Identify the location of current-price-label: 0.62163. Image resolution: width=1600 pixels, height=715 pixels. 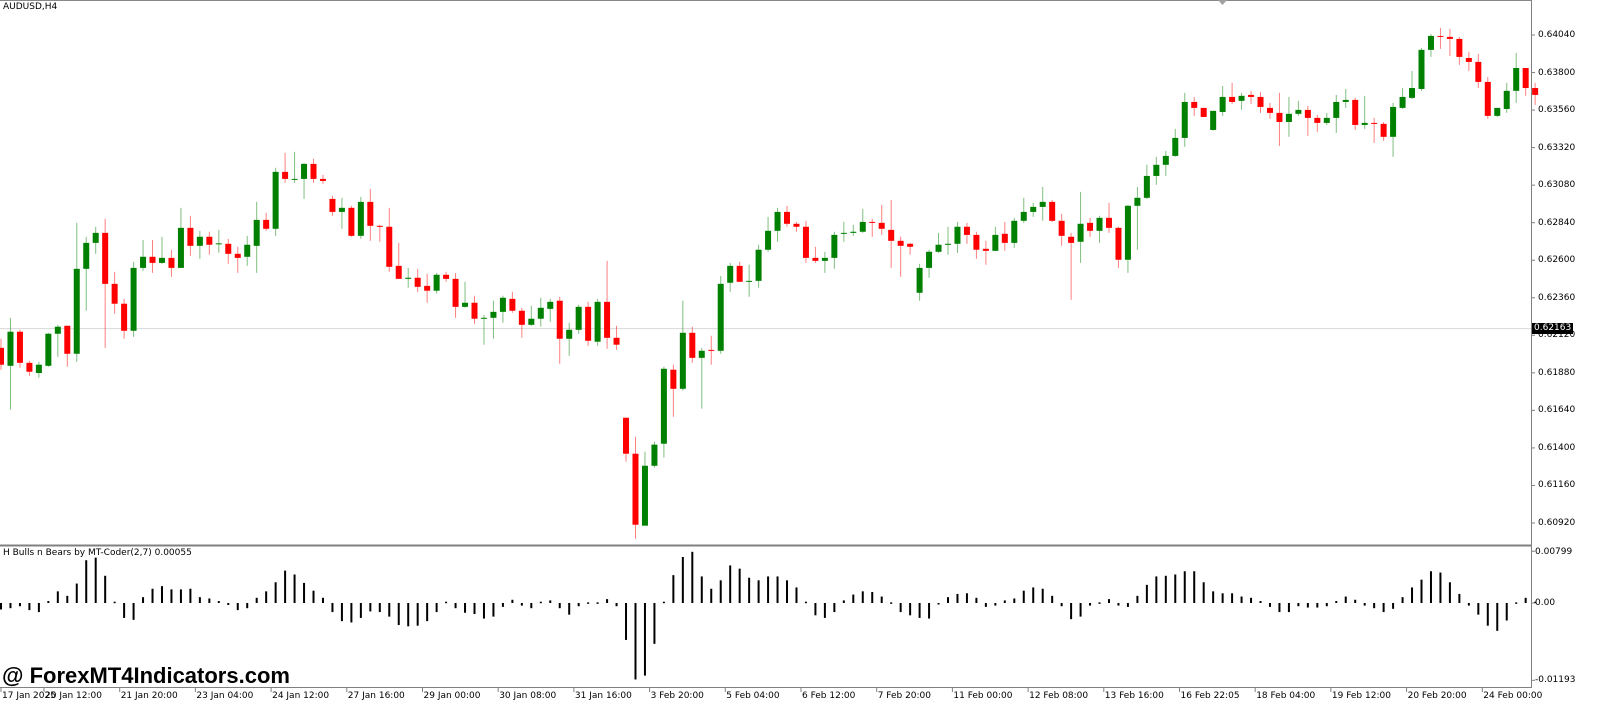
(1553, 328).